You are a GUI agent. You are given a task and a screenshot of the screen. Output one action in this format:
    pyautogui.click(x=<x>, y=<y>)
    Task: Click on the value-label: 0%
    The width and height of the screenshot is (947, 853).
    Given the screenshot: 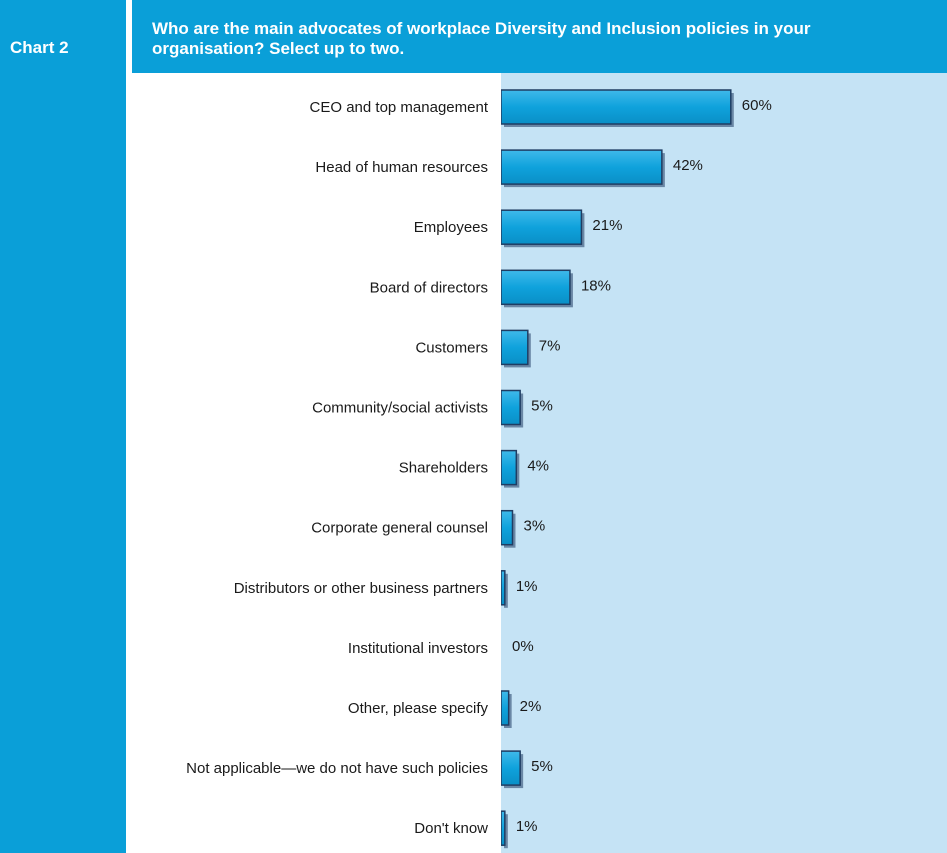 What is the action you would take?
    pyautogui.click(x=523, y=646)
    